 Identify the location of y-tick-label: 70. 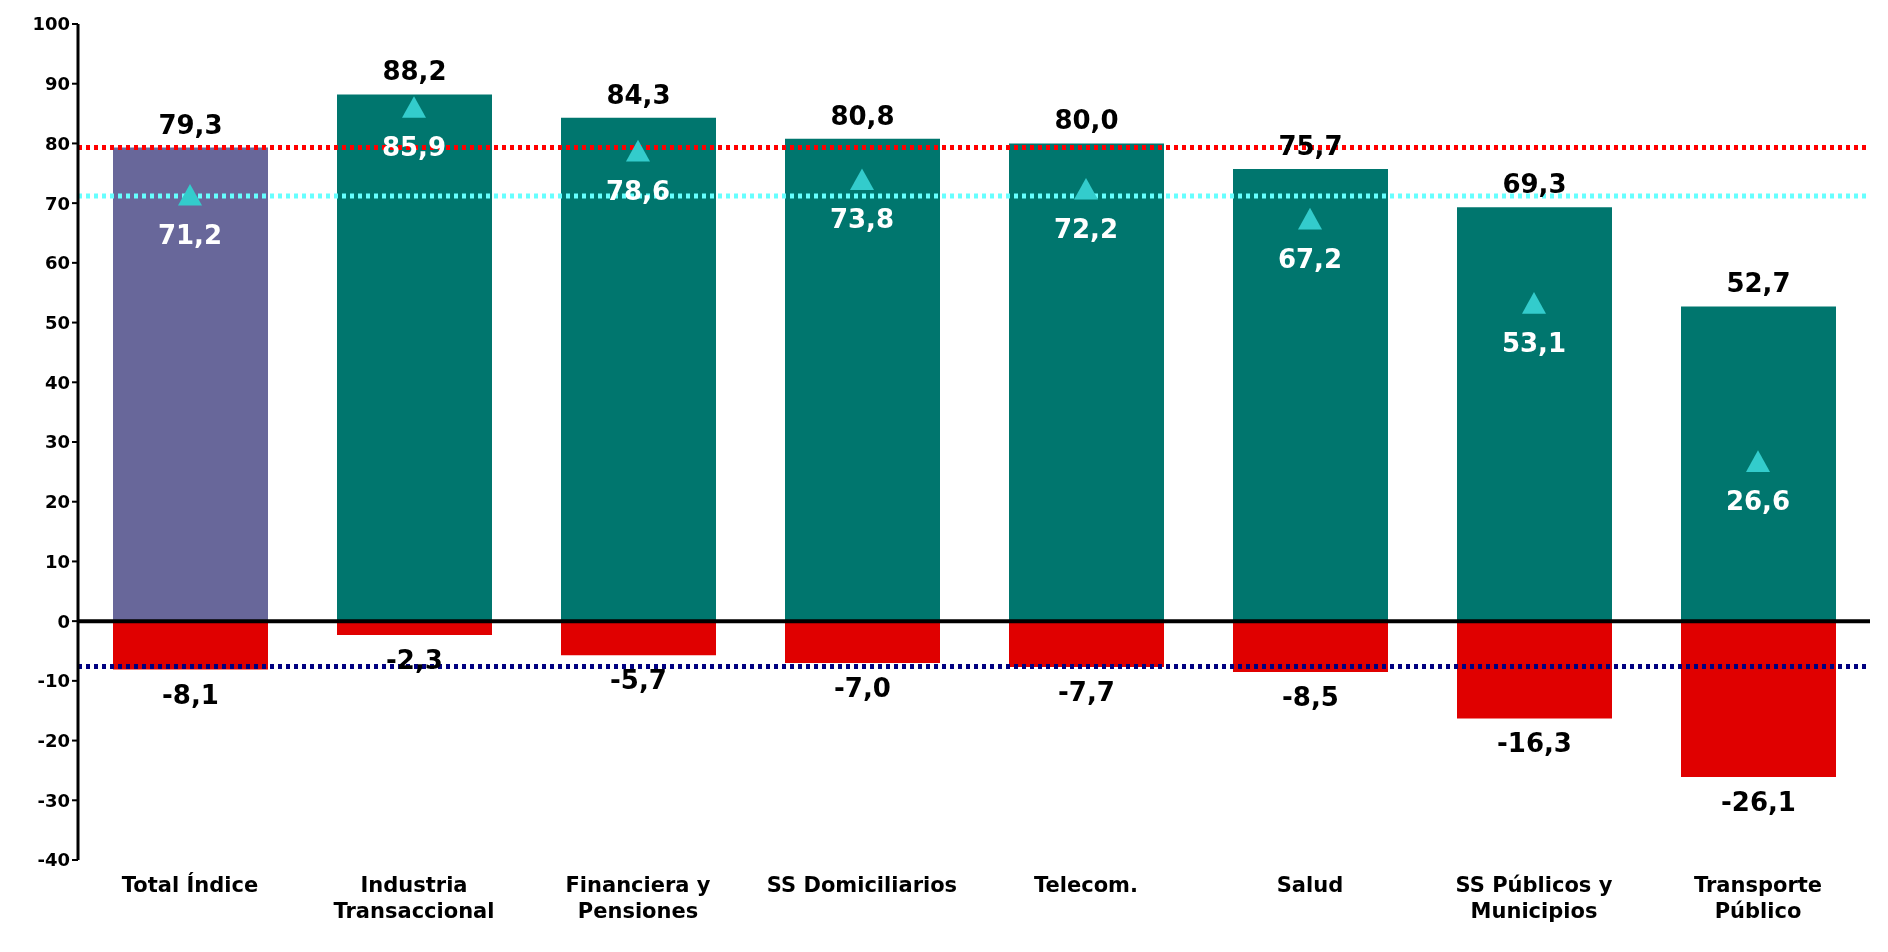
(57, 203).